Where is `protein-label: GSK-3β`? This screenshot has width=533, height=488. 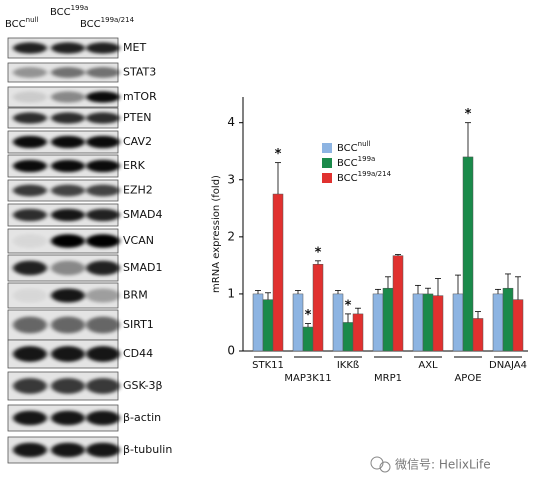
protein-label: GSK-3β is located at coordinates (143, 385).